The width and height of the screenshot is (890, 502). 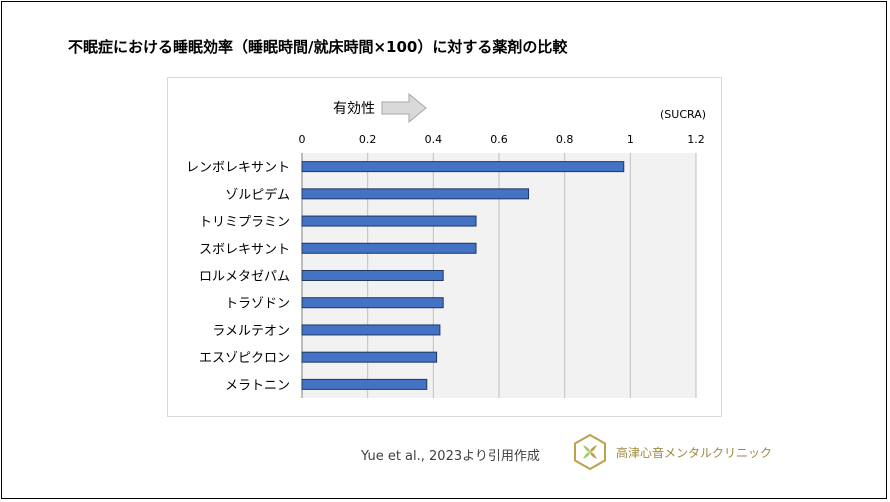 I want to click on right-arrow-icon, so click(x=404, y=108).